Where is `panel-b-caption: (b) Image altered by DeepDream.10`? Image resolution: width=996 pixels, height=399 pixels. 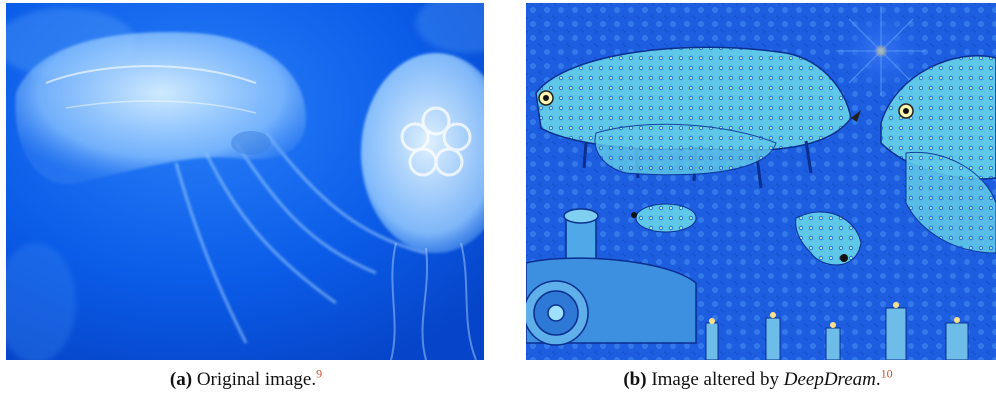
panel-b-caption: (b) Image altered by DeepDream.10 is located at coordinates (758, 378).